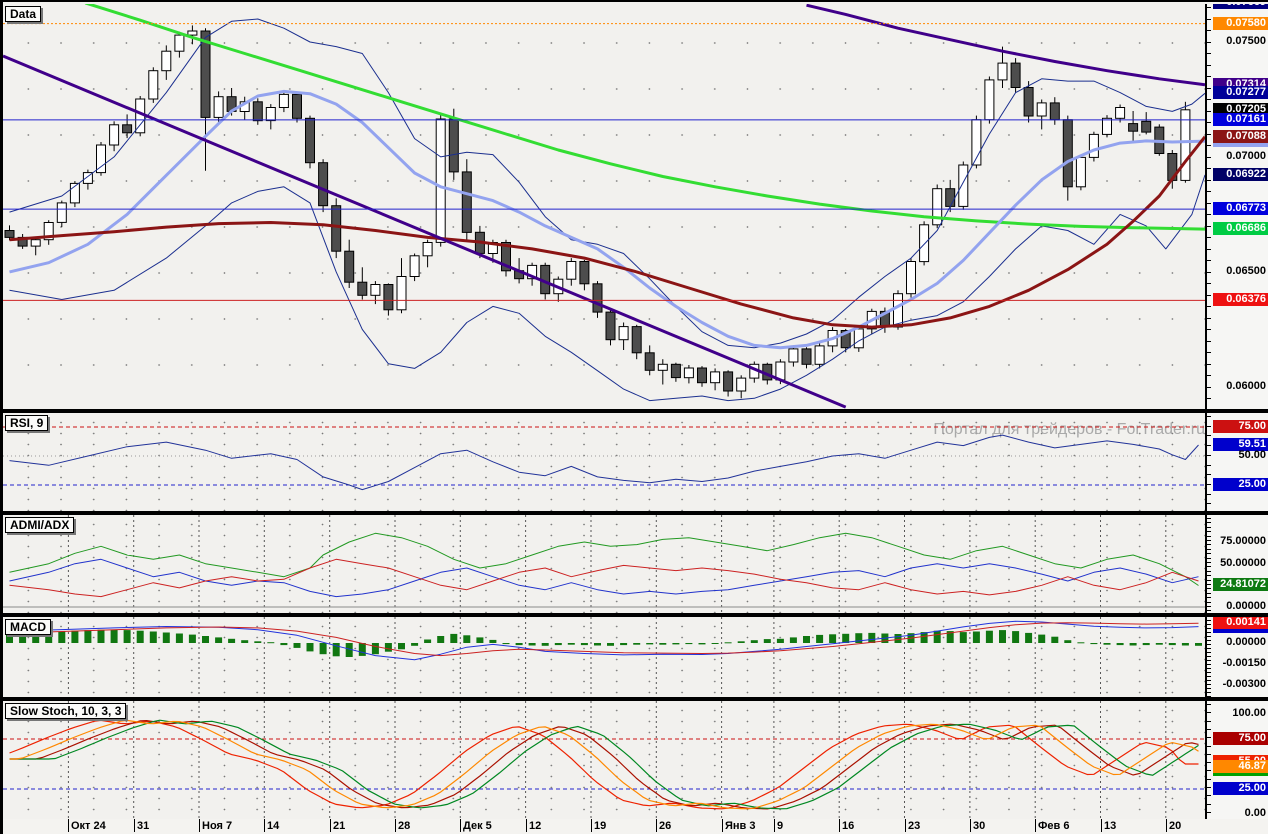  What do you see at coordinates (1246, 156) in the screenshot?
I see `axis-label: 0.07000` at bounding box center [1246, 156].